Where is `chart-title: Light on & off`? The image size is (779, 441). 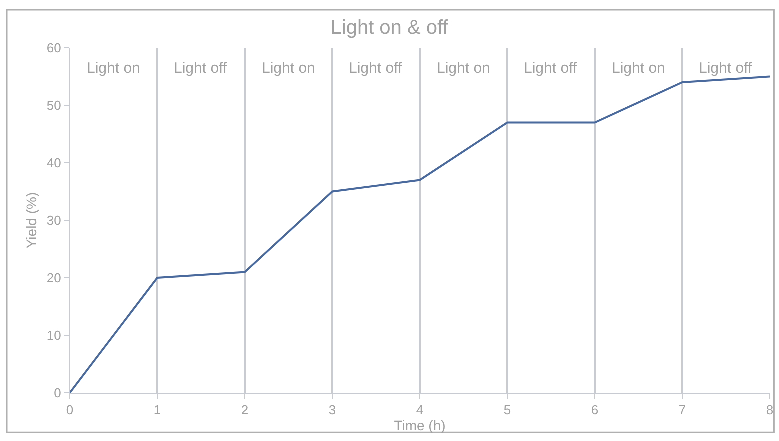 chart-title: Light on & off is located at coordinates (389, 27).